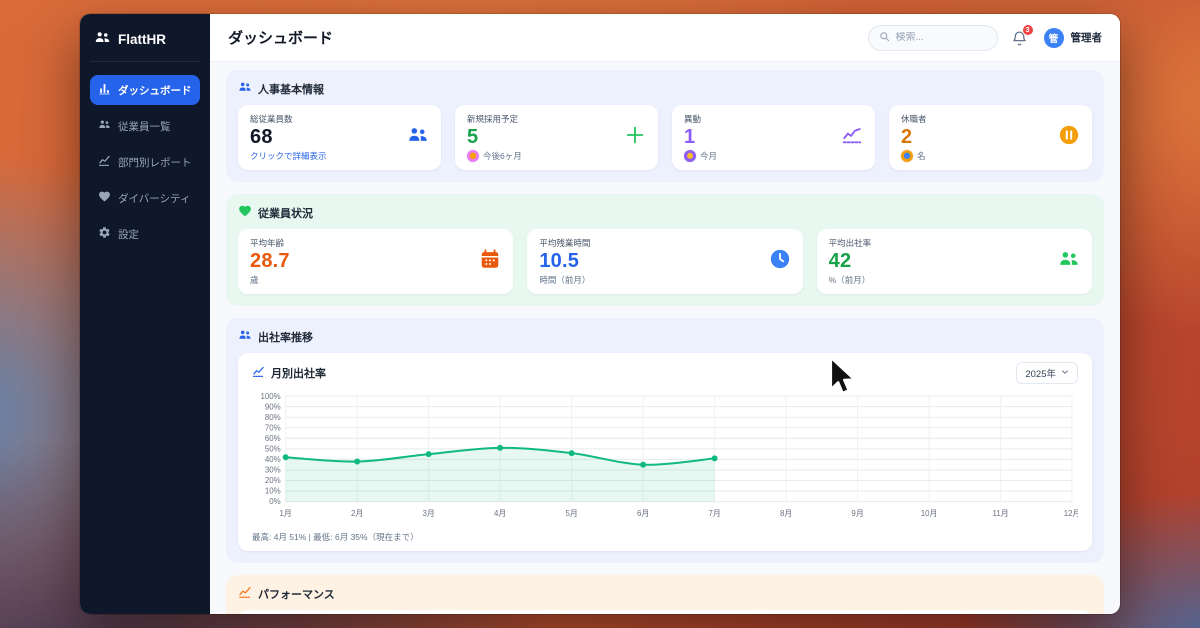 The image size is (1200, 628). What do you see at coordinates (849, 280) in the screenshot?
I see `stat-sub: %（前月）` at bounding box center [849, 280].